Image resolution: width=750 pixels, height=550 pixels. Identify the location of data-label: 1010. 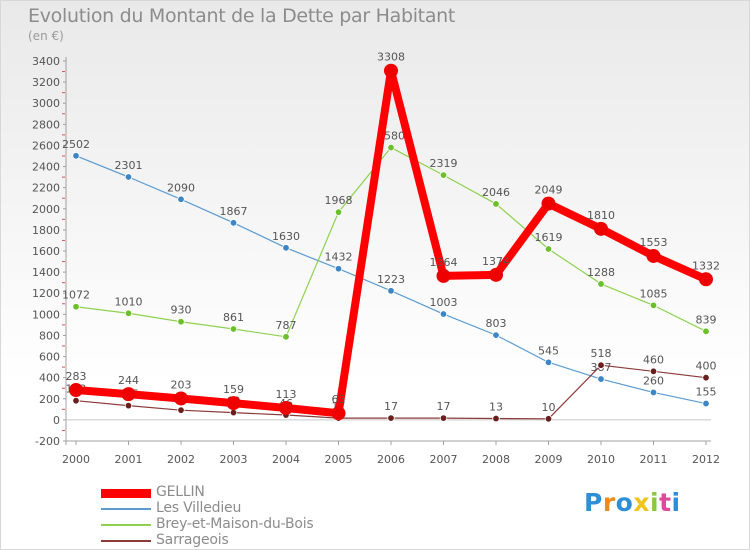
(129, 301).